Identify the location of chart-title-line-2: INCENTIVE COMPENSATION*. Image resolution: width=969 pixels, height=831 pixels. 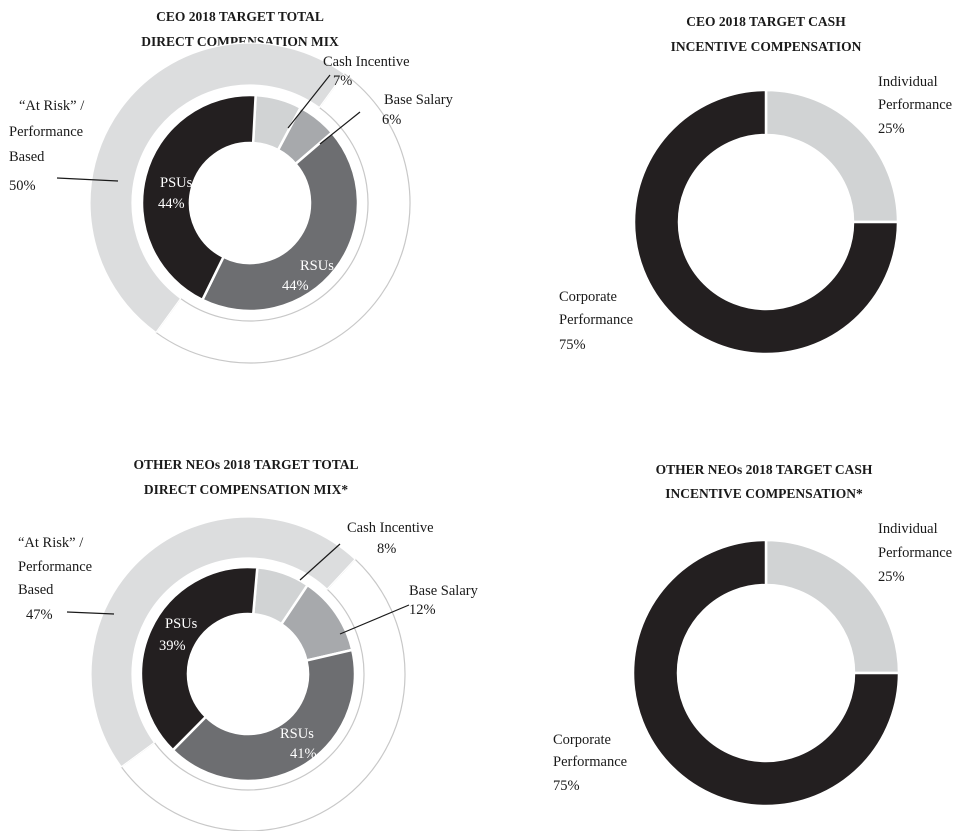
(764, 493).